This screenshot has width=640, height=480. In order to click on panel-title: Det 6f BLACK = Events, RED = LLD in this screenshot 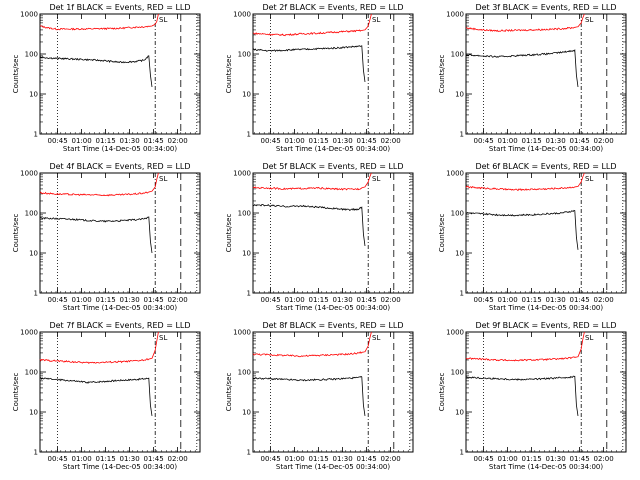, I will do `click(545, 166)`.